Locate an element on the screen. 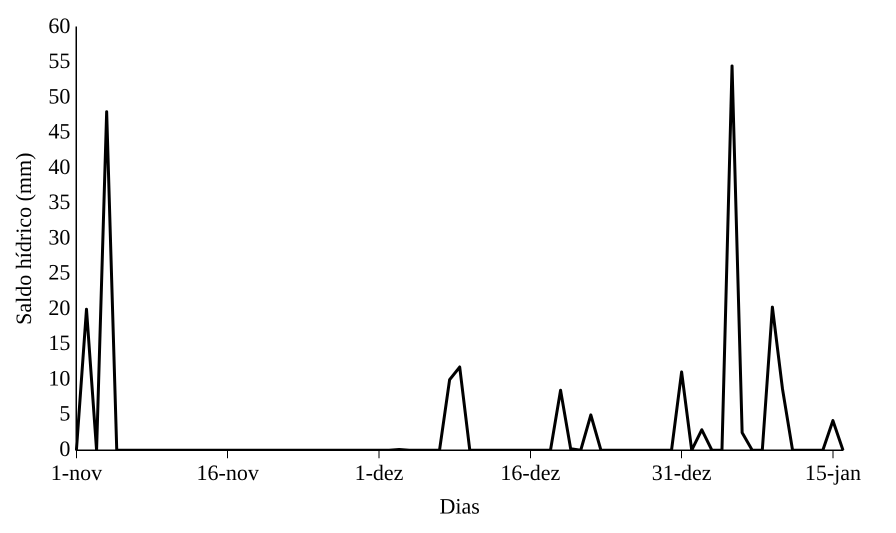 The height and width of the screenshot is (533, 896). y-tick-label: 40 is located at coordinates (59, 166).